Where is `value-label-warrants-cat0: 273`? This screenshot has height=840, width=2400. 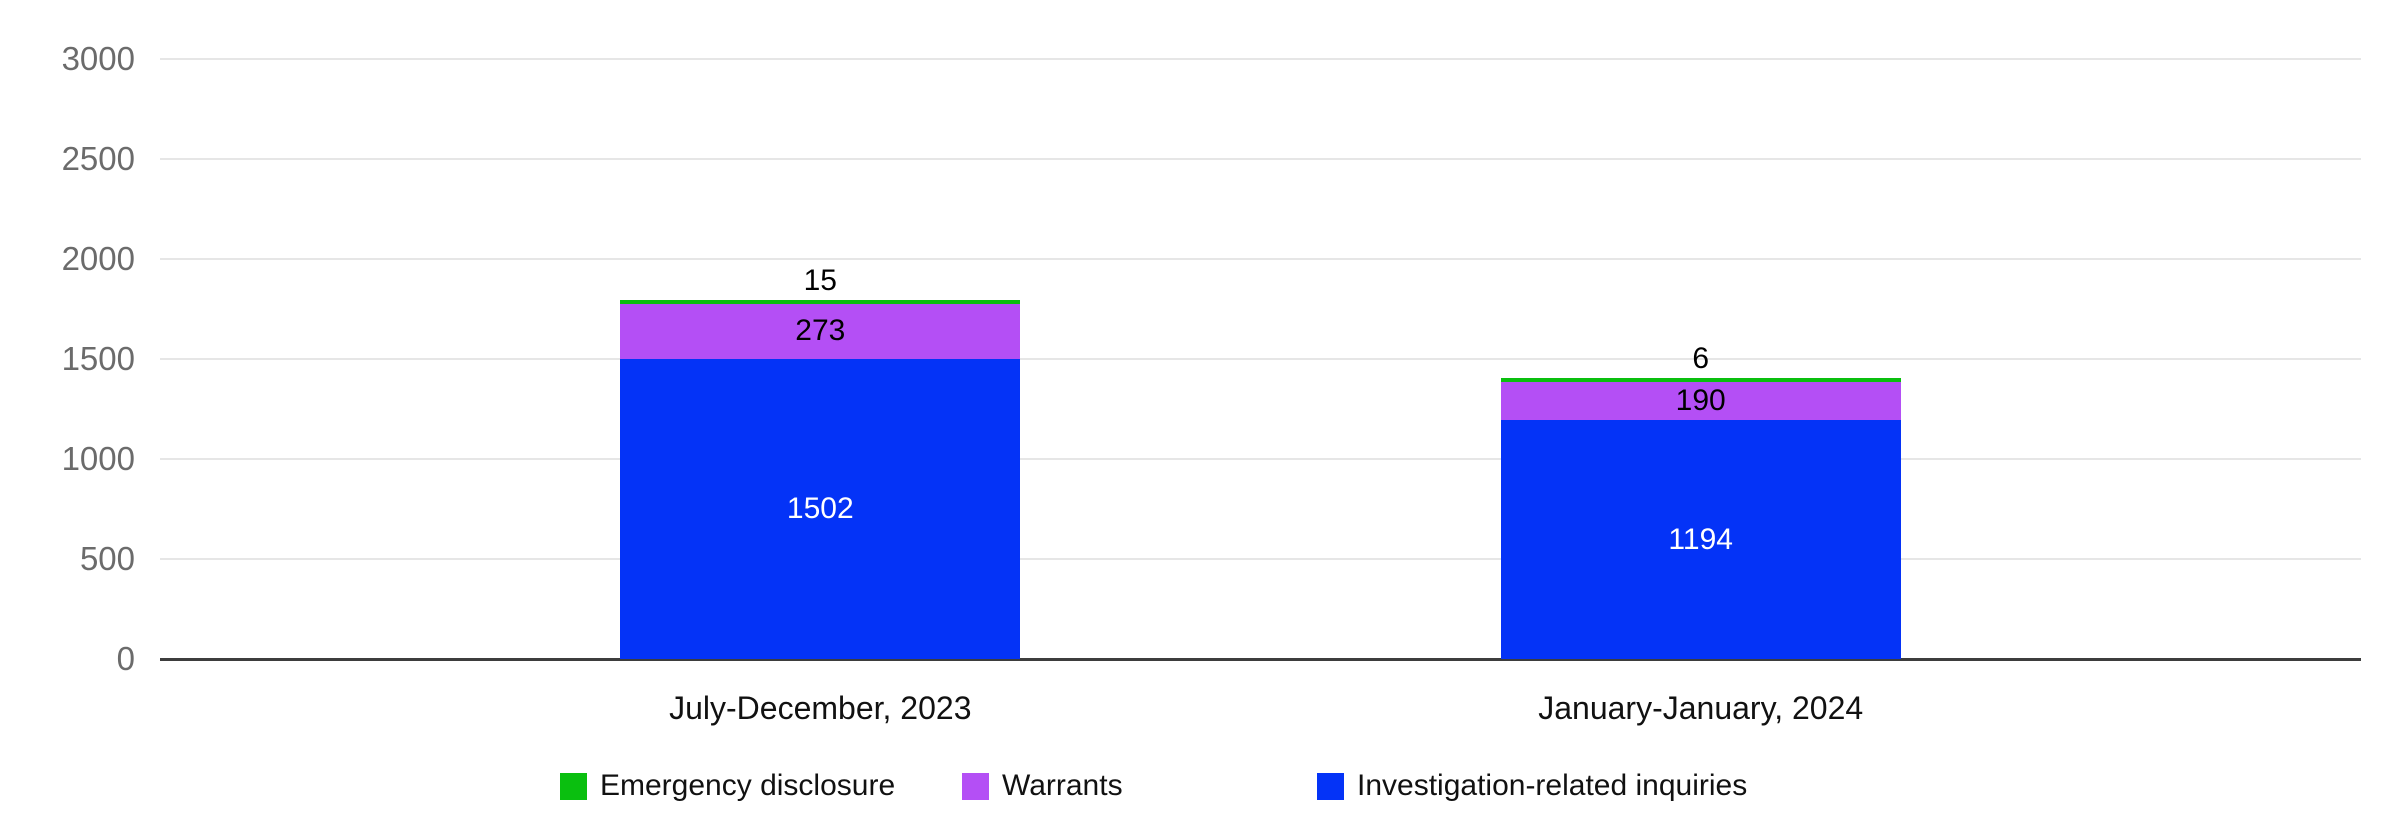
value-label-warrants-cat0: 273 is located at coordinates (820, 331).